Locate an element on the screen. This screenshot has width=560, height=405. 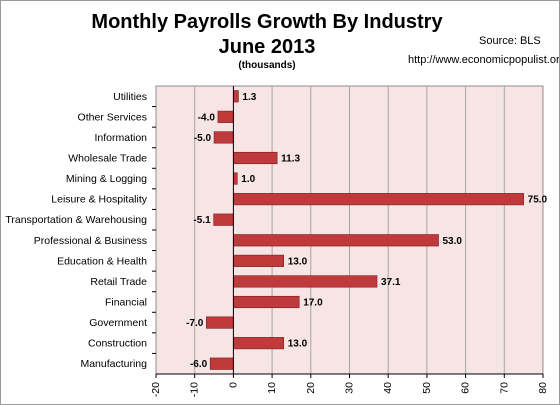
value-label: -4.0 is located at coordinates (207, 117).